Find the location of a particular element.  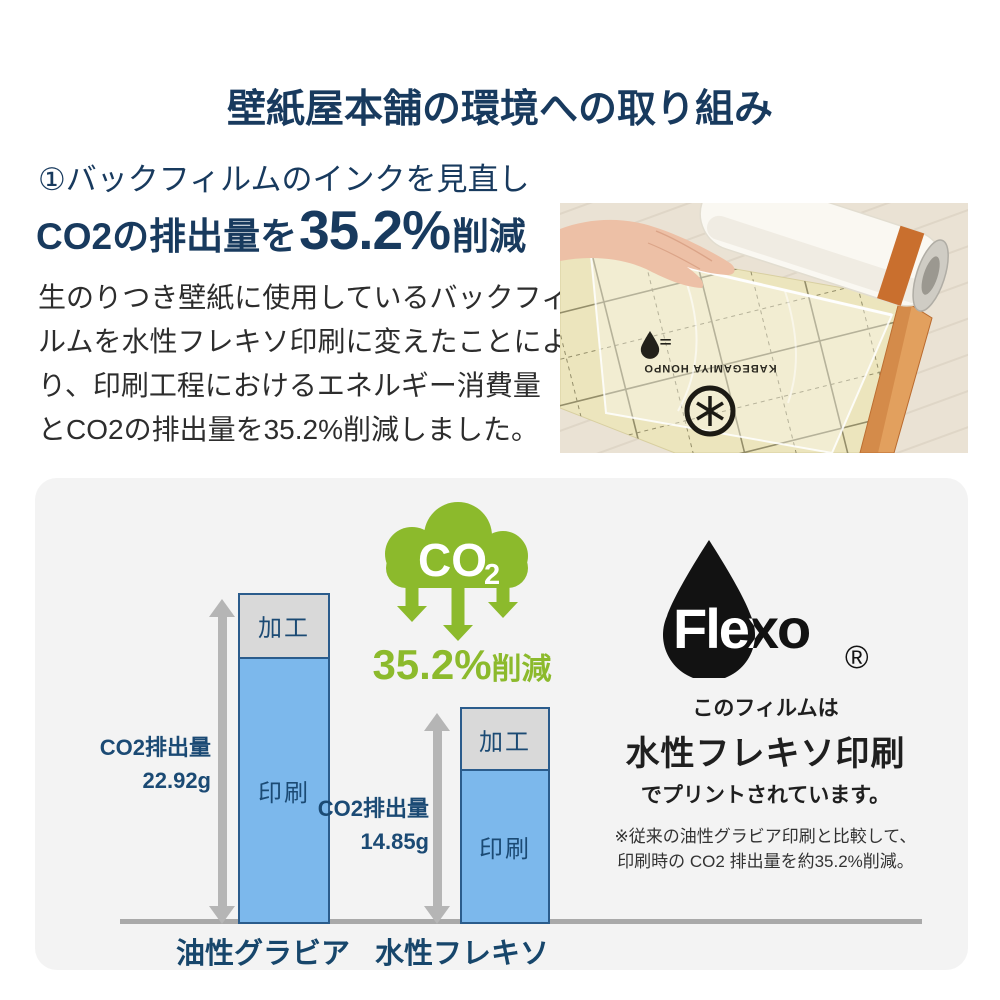

intro-line-4: とCO2の排出量を35.2%削減しました。 is located at coordinates (288, 429).